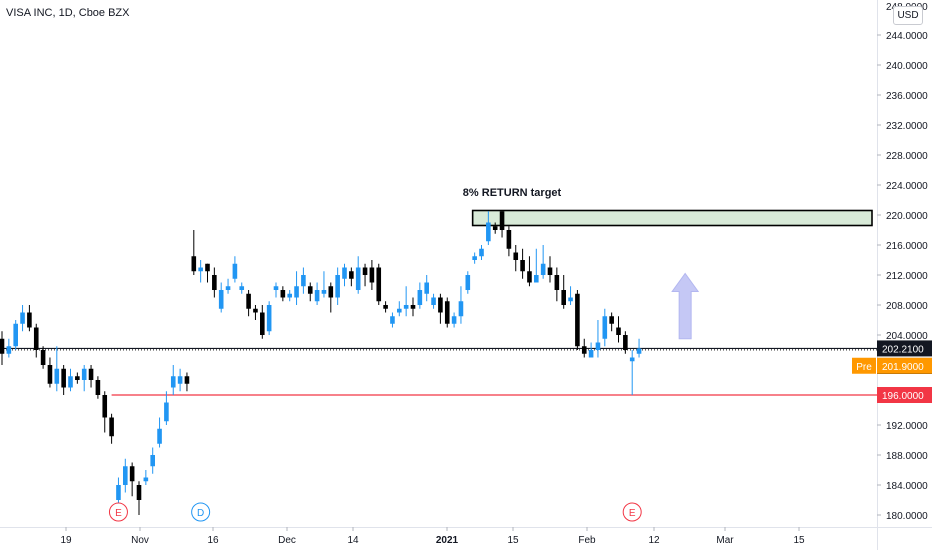 The height and width of the screenshot is (550, 932). What do you see at coordinates (907, 66) in the screenshot?
I see `y-tick-label: 240.0000` at bounding box center [907, 66].